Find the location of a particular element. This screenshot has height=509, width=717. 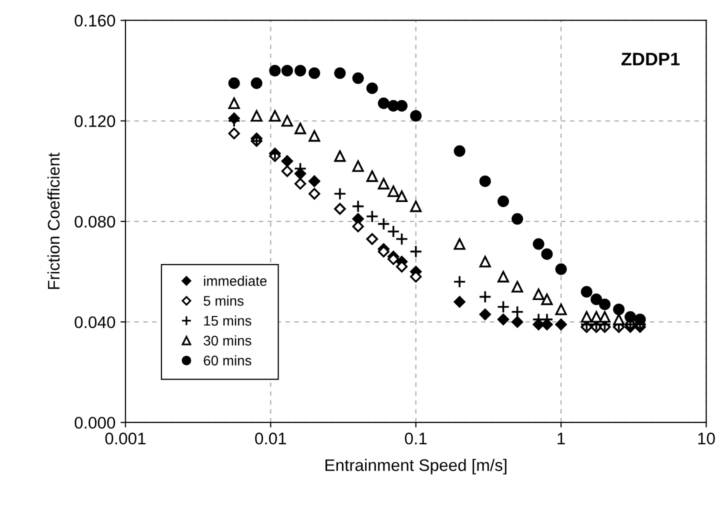

x-tick-label: 0.01 is located at coordinates (270, 438).